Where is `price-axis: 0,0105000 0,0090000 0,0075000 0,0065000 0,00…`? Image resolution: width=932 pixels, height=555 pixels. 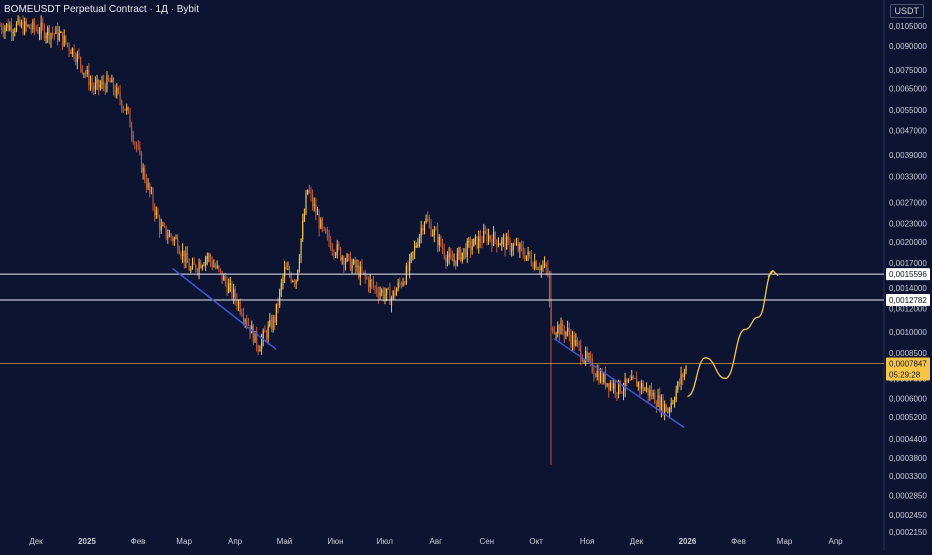 price-axis: 0,0105000 0,0090000 0,0075000 0,0065000 0,00… is located at coordinates (908, 279).